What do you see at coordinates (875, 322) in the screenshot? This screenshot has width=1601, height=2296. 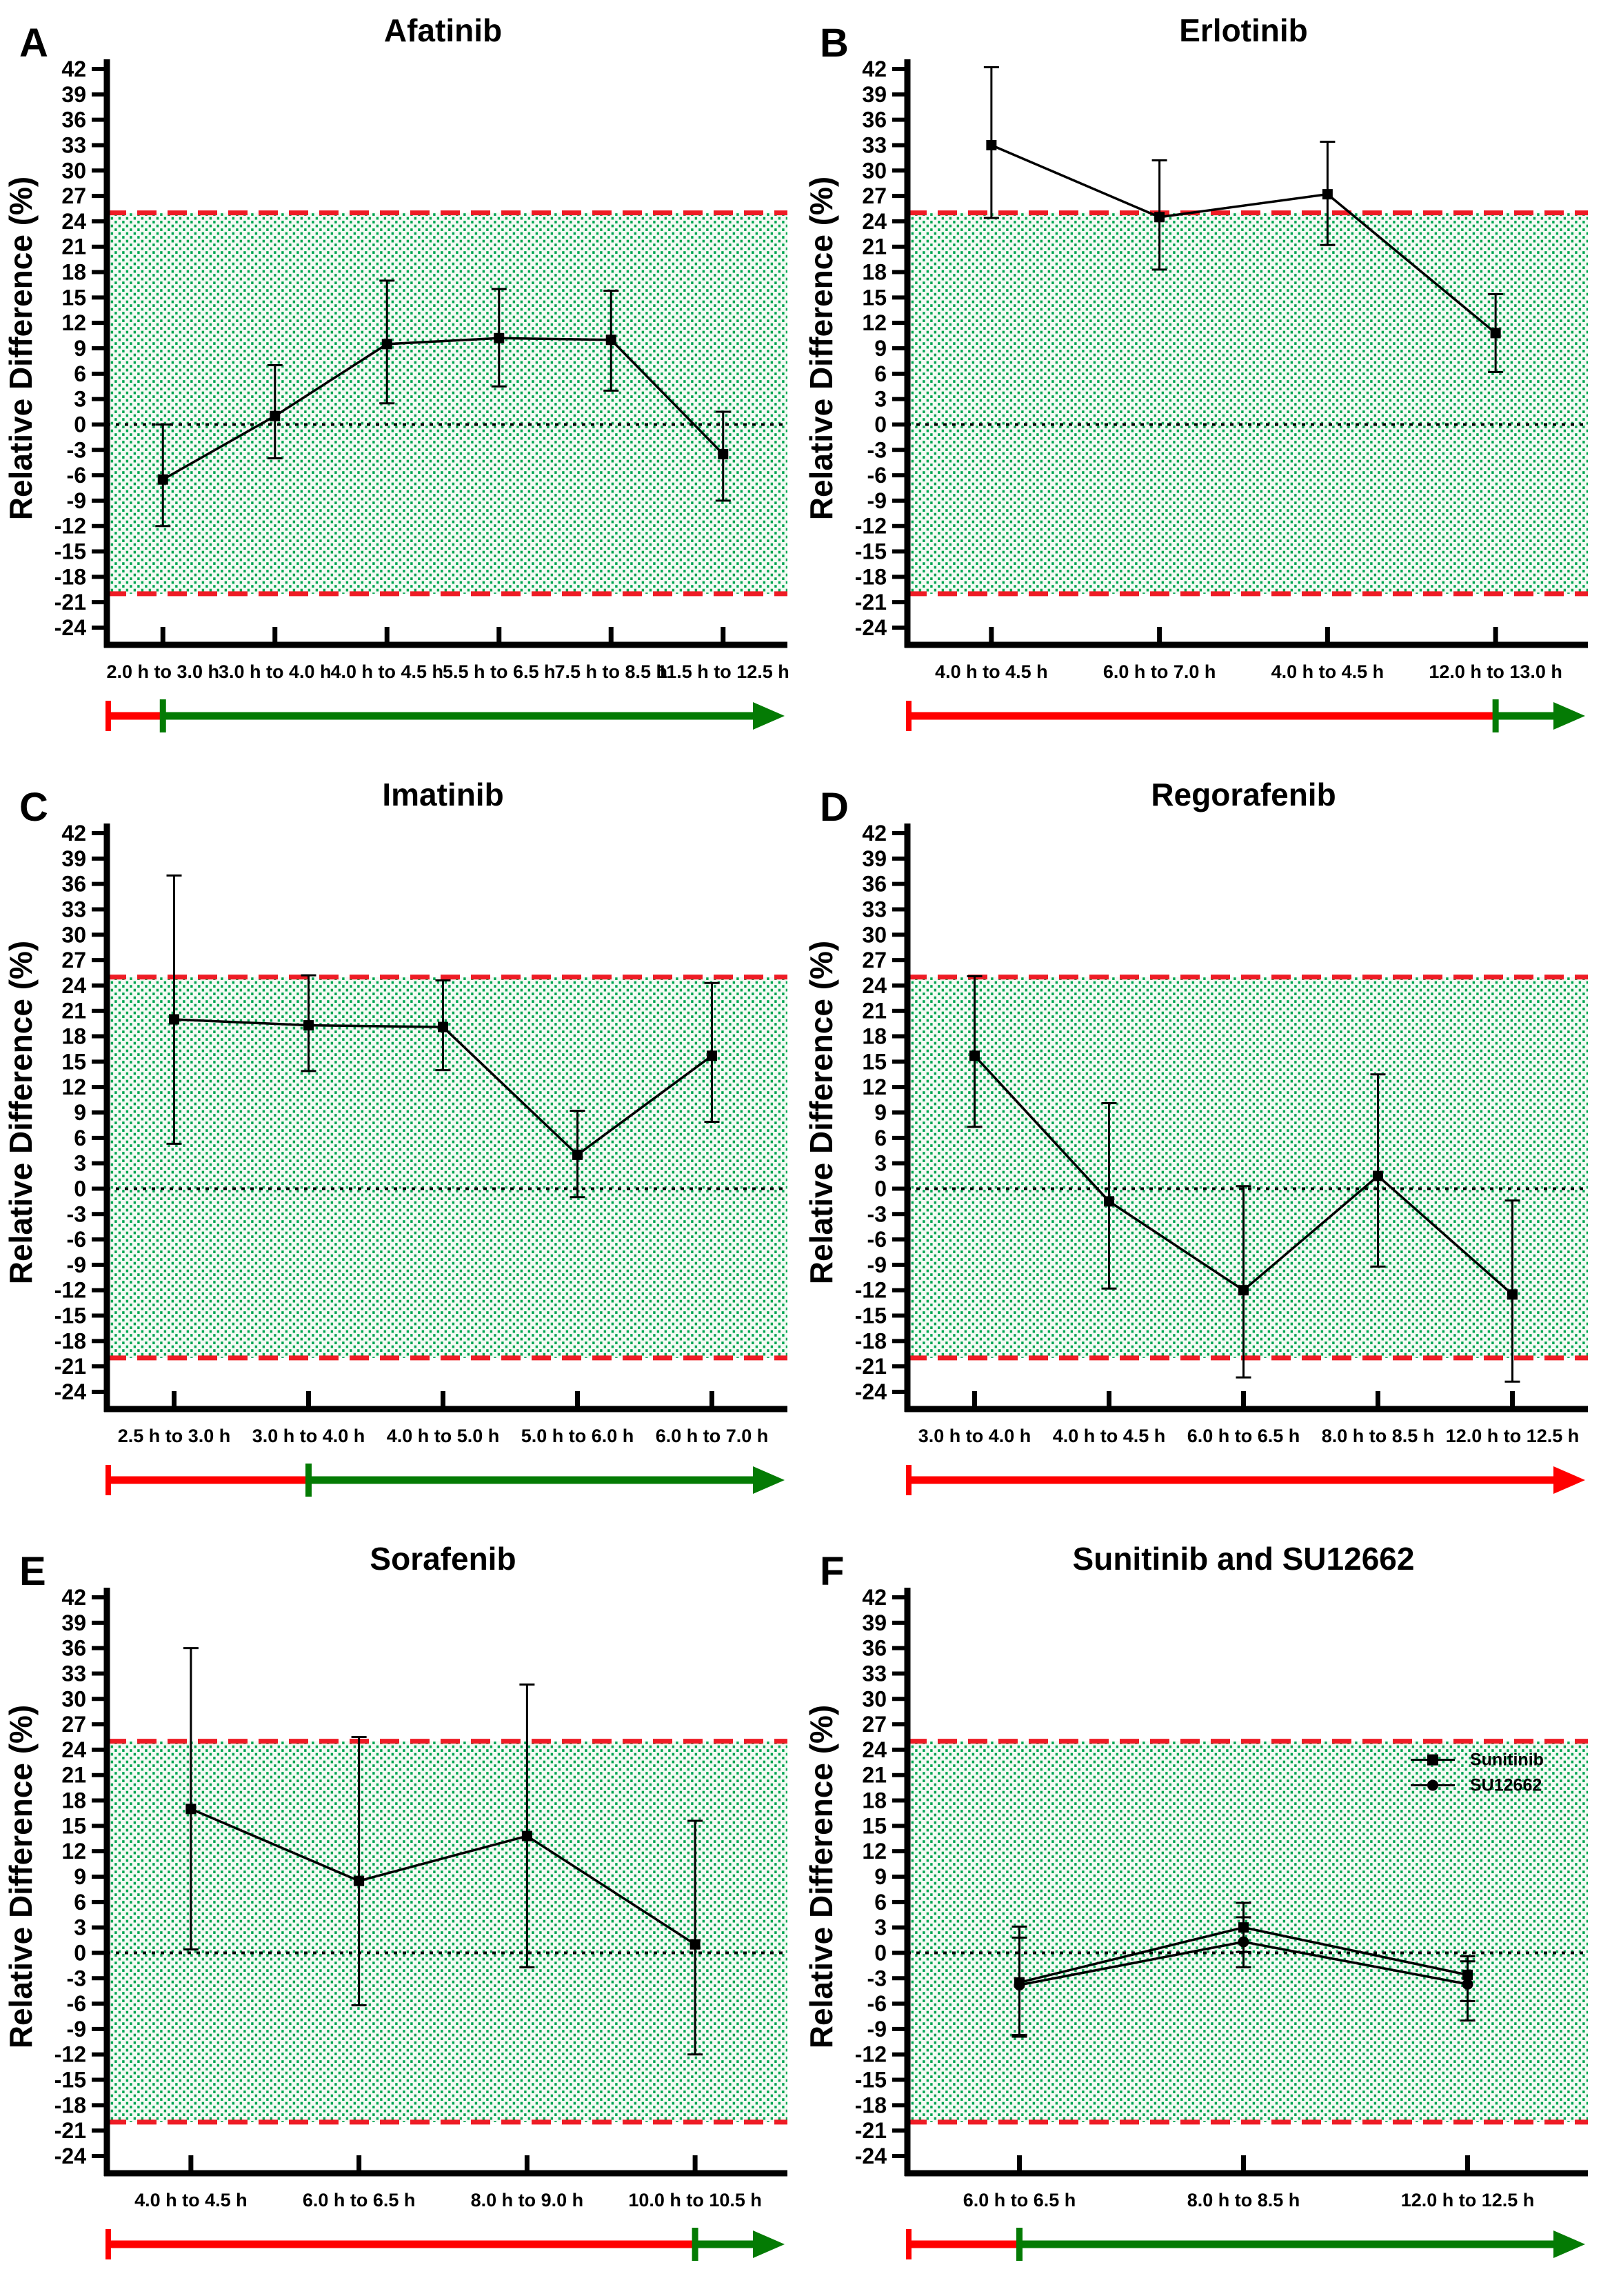 I see `y-tick-label: 12` at bounding box center [875, 322].